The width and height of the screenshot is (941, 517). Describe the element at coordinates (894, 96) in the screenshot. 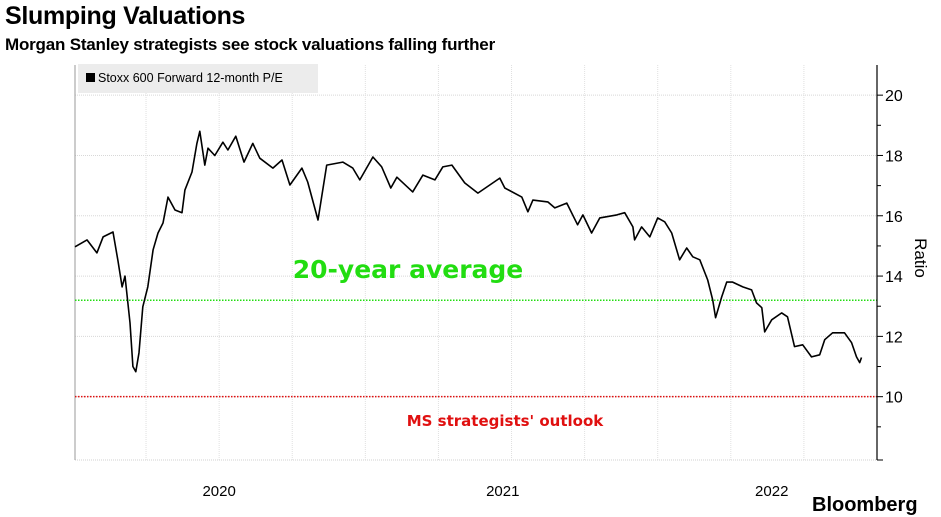

I see `y-tick-label: 20` at that location.